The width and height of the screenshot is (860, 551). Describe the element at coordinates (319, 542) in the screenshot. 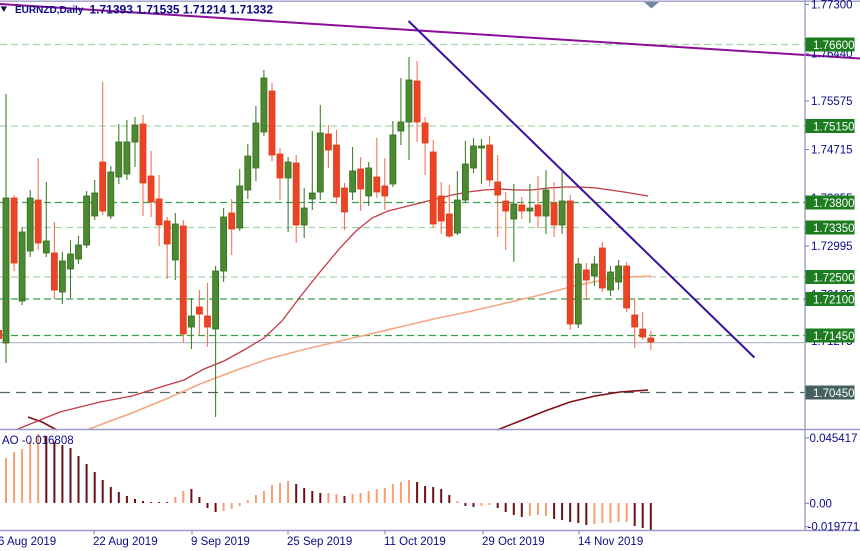

I see `svg-text: 25 Sep 2019` at that location.